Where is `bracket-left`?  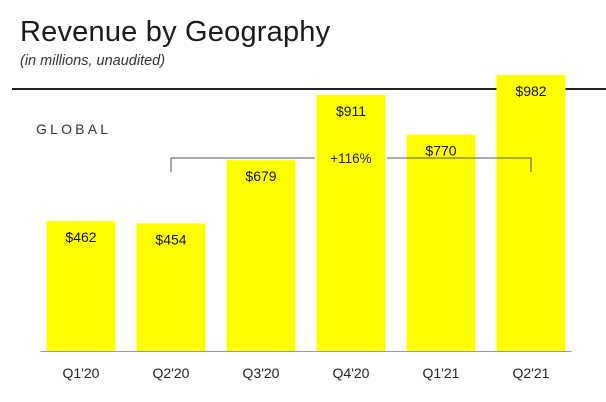
bracket-left is located at coordinates (242, 164).